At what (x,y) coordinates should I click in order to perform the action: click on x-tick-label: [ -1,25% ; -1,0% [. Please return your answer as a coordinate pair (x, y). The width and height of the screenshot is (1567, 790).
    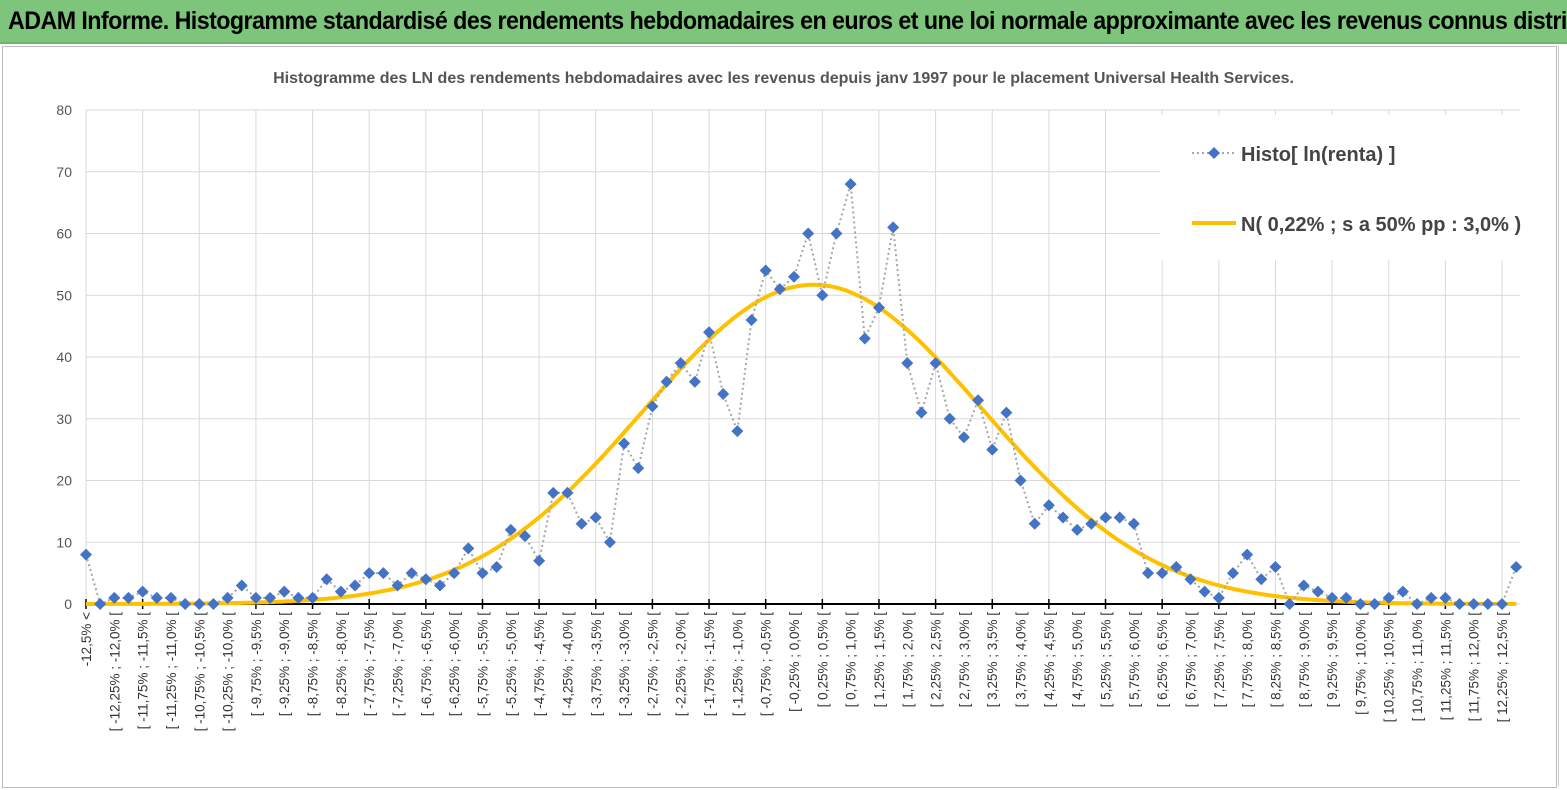
    Looking at the image, I should click on (737, 664).